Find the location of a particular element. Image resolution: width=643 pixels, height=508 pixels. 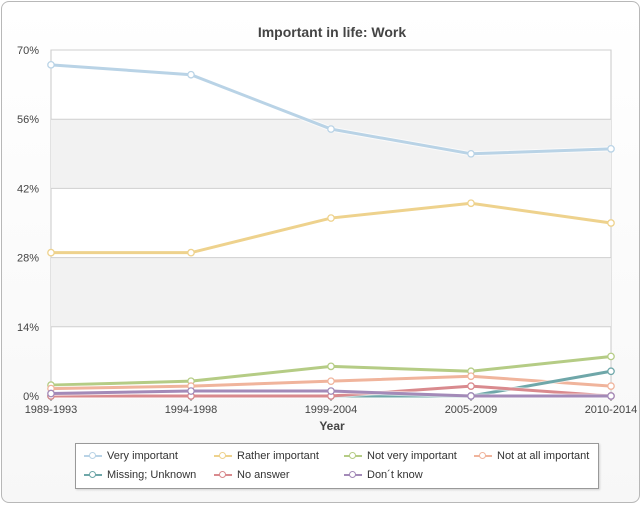

grid-band is located at coordinates (331, 292).